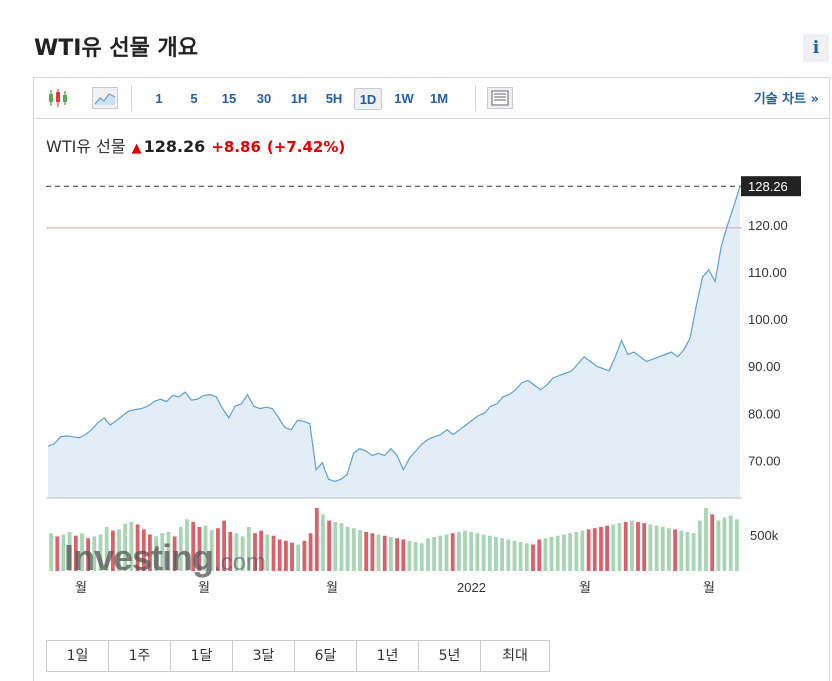 This screenshot has width=832, height=681. What do you see at coordinates (500, 98) in the screenshot?
I see `news-icon` at bounding box center [500, 98].